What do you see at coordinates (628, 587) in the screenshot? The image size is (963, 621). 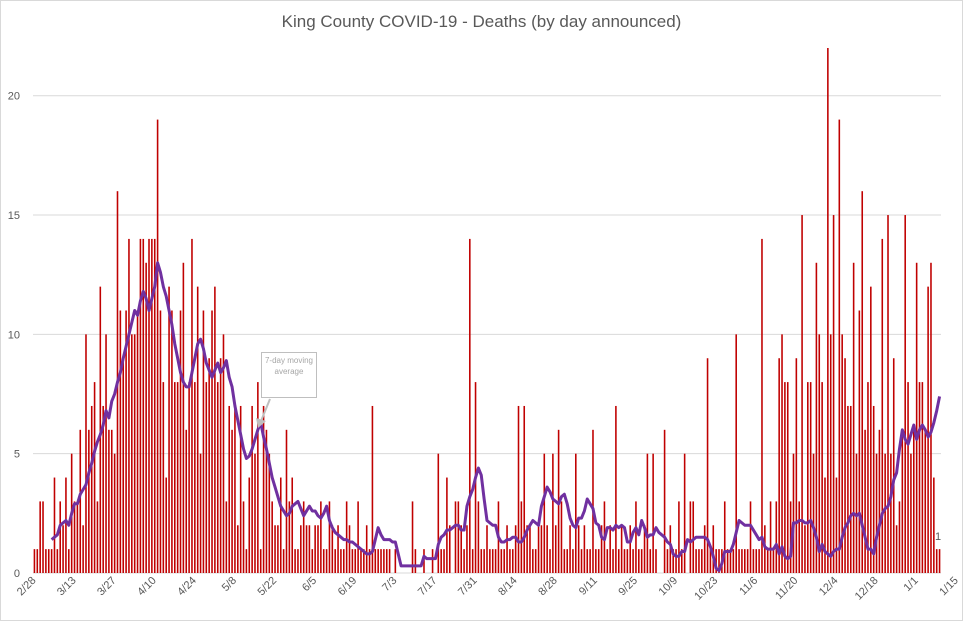 I see `x-tick-label: 9/25` at bounding box center [628, 587].